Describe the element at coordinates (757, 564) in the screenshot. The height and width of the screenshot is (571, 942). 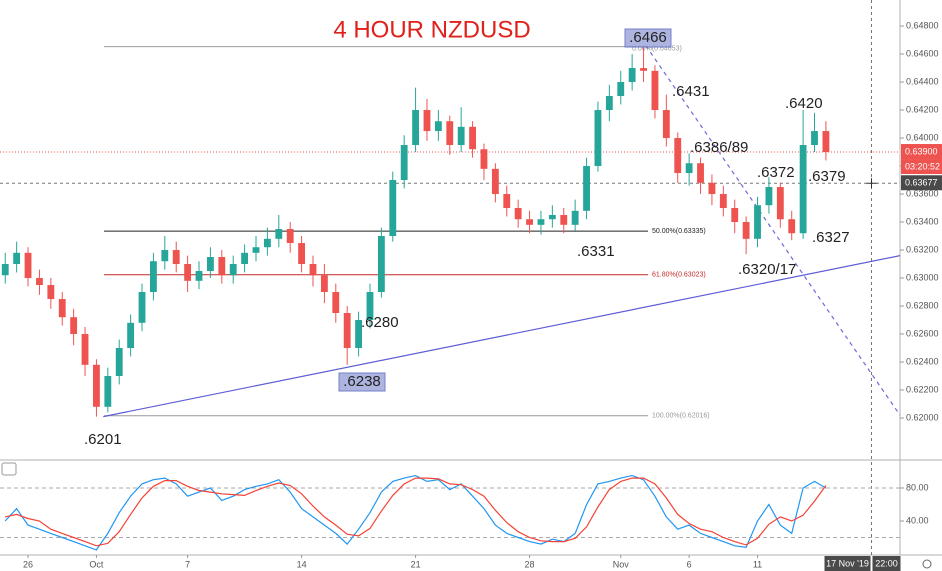
I see `x-tick-label: 11` at that location.